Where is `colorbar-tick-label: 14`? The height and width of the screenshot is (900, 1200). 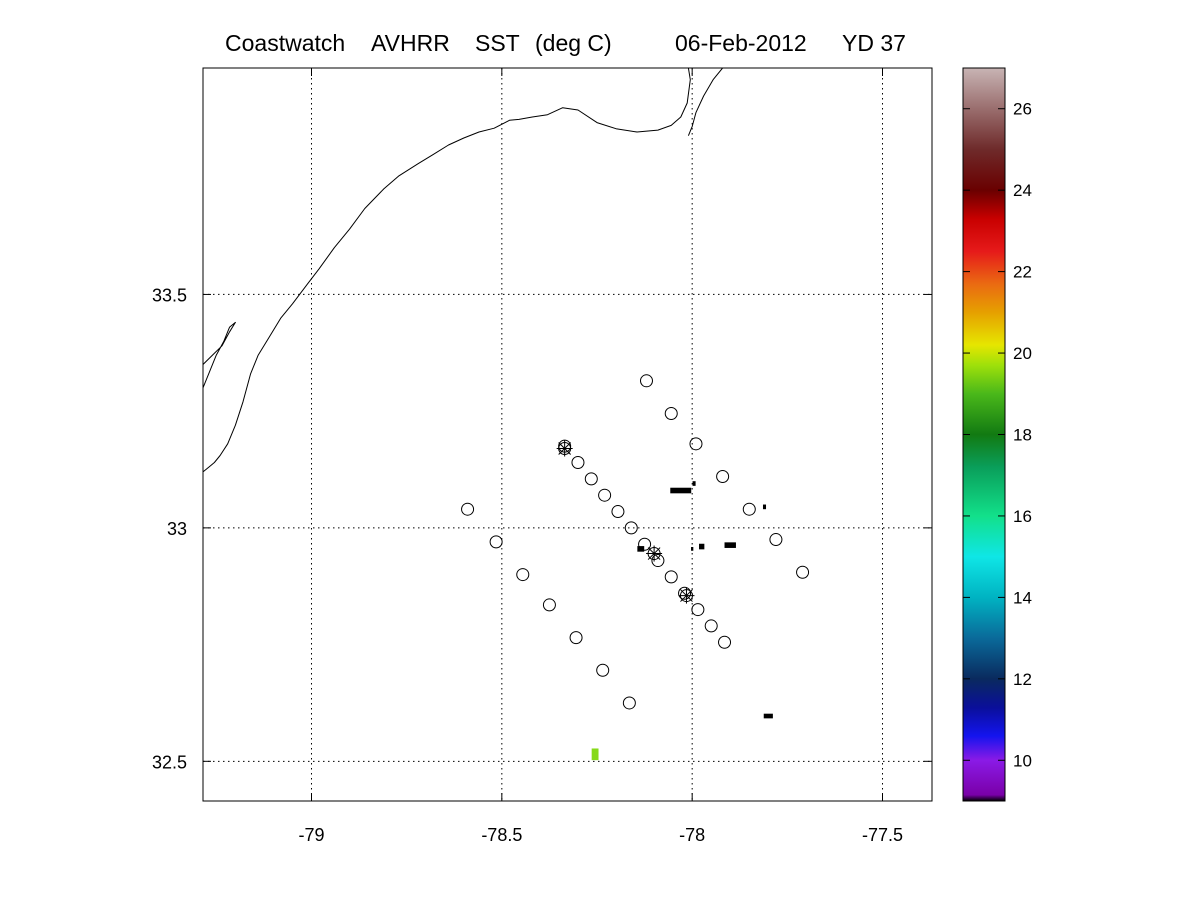
colorbar-tick-label: 14 is located at coordinates (1022, 597).